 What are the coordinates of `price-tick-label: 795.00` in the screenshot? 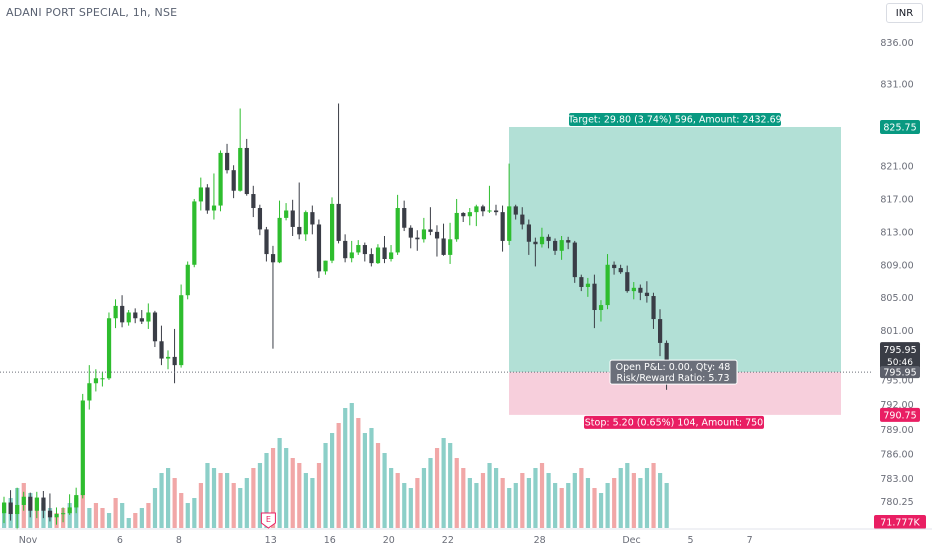 It's located at (896, 380).